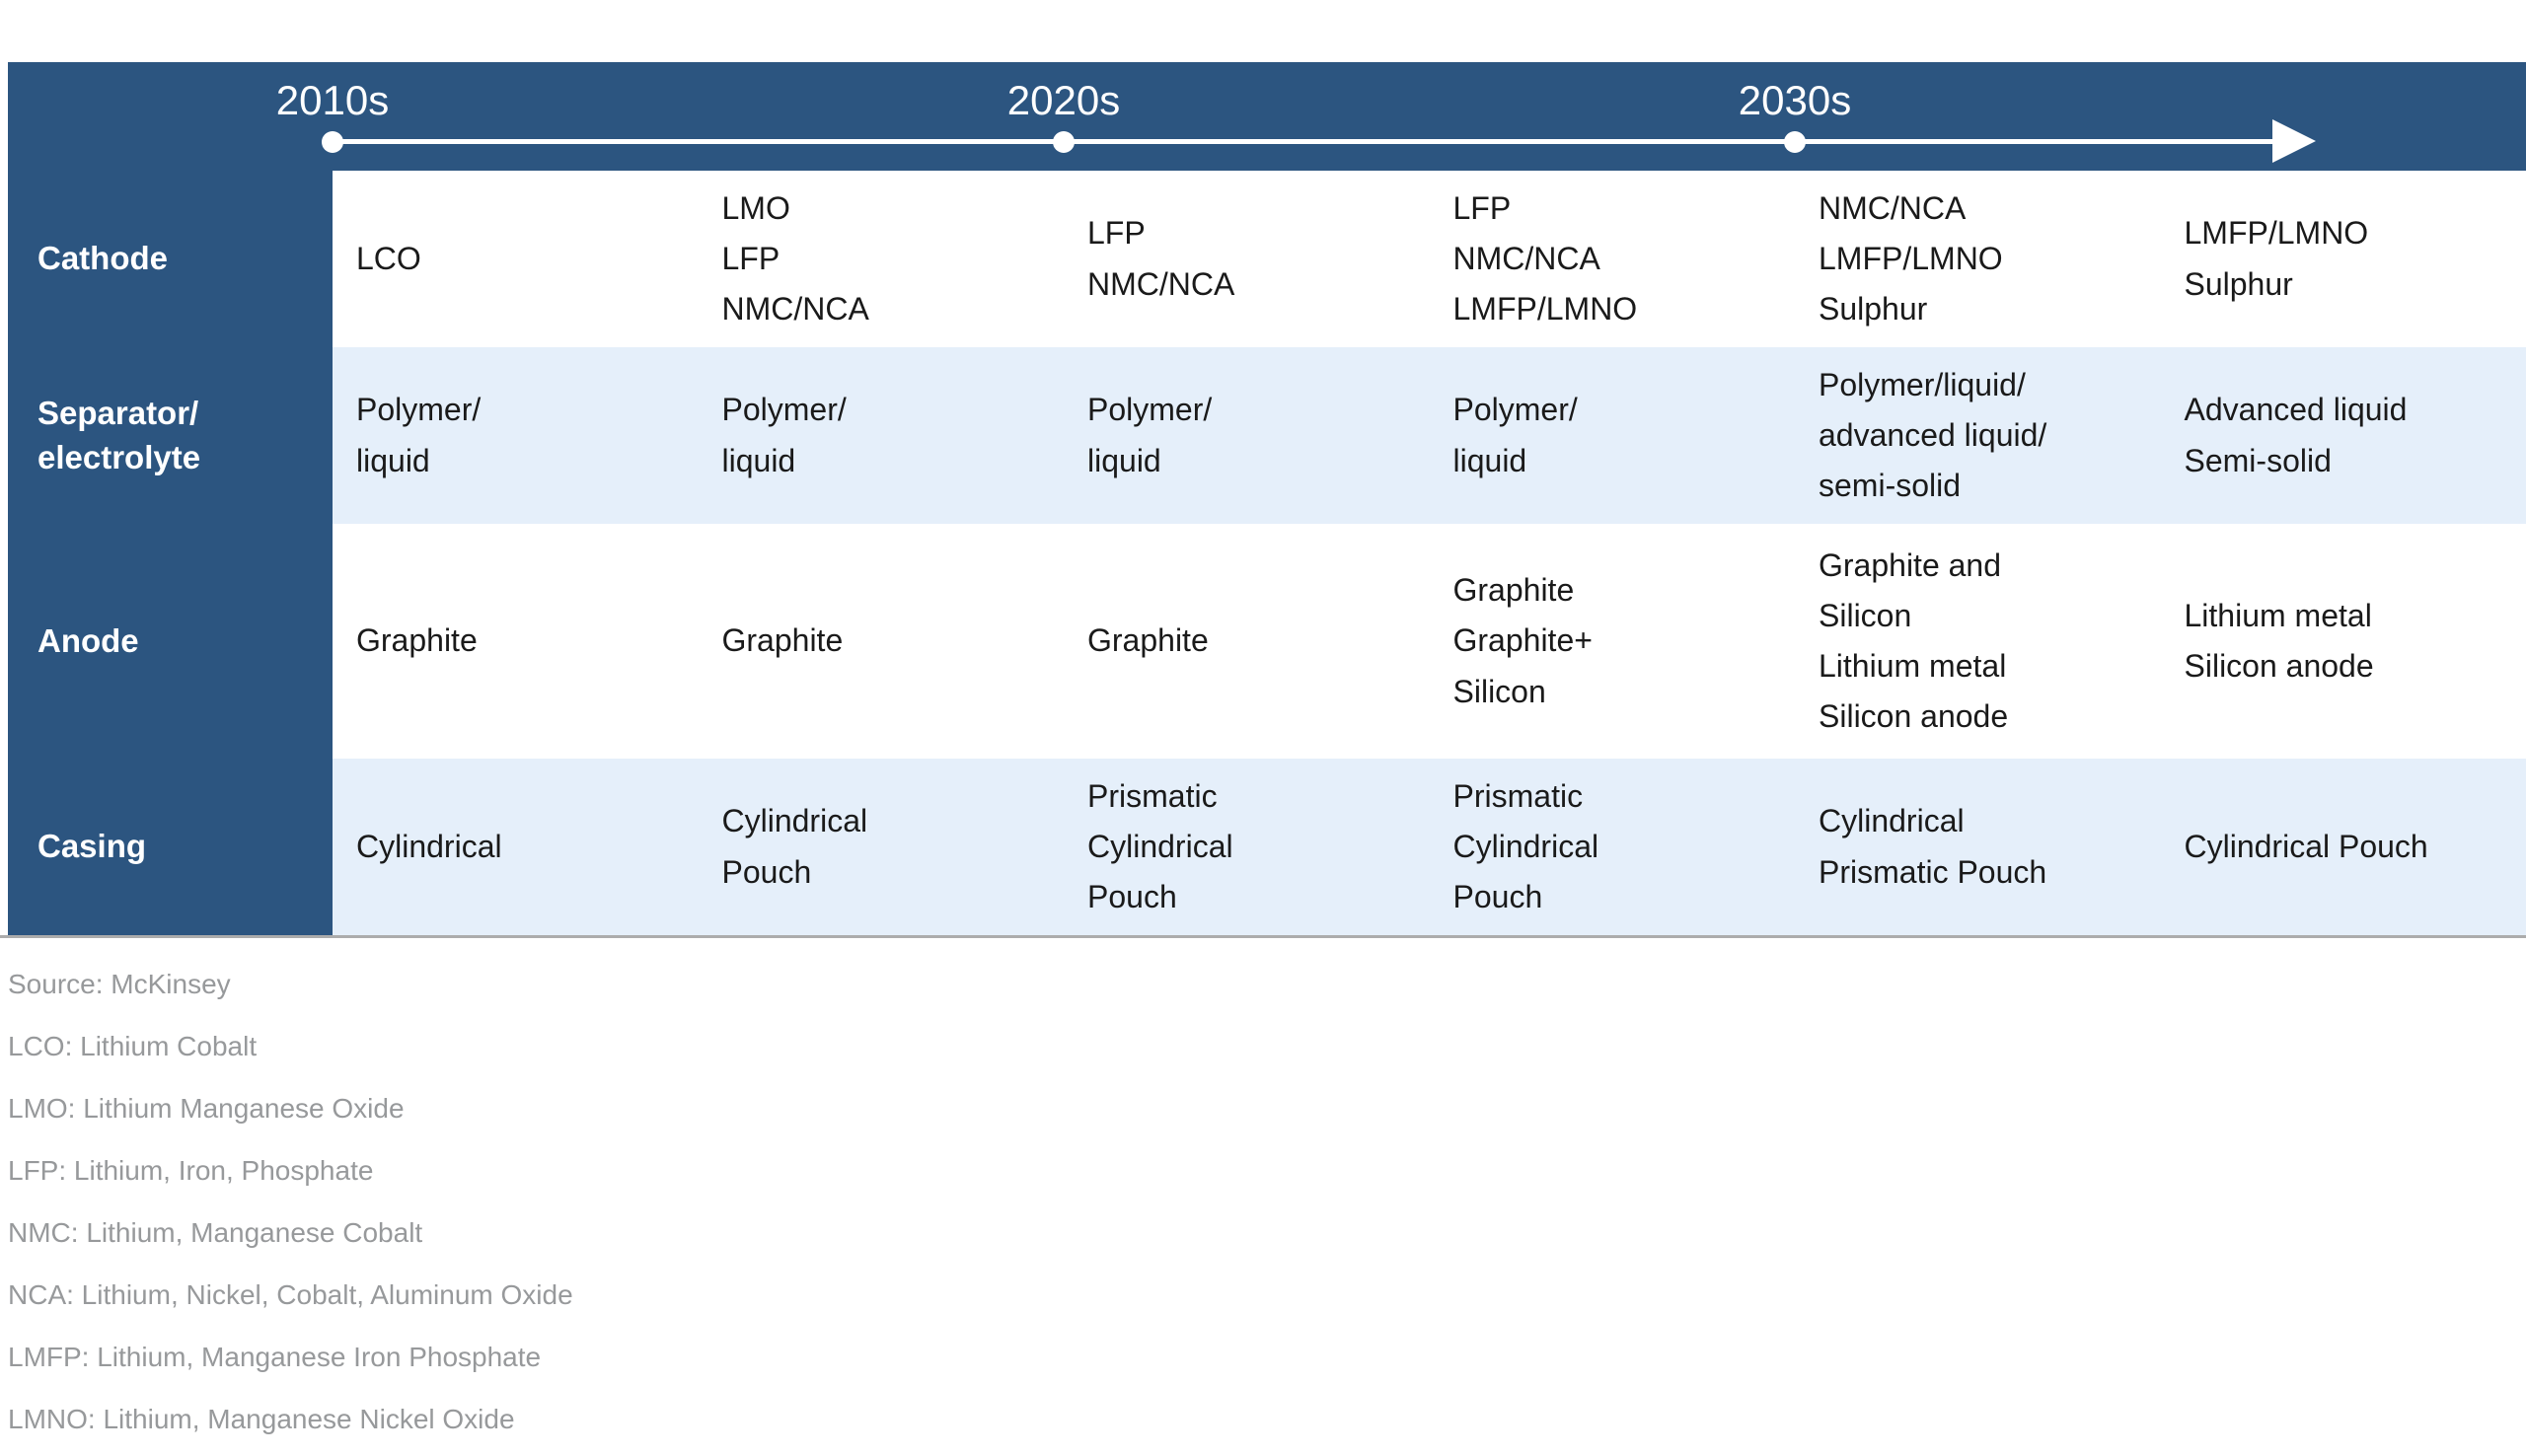 The width and height of the screenshot is (2526, 1456). What do you see at coordinates (1795, 142) in the screenshot?
I see `timeline-dot-2030s` at bounding box center [1795, 142].